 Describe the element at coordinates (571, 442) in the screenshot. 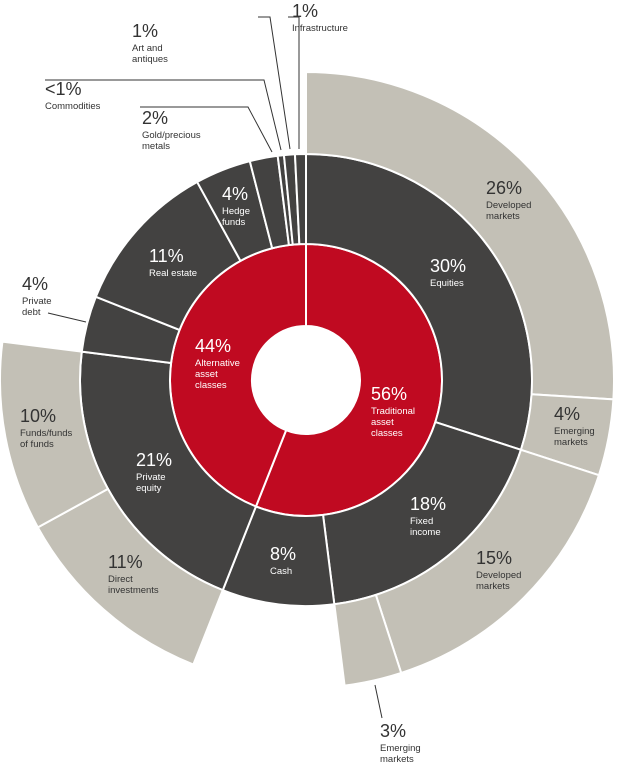

I see `category-label-equities-emerging: markets` at that location.